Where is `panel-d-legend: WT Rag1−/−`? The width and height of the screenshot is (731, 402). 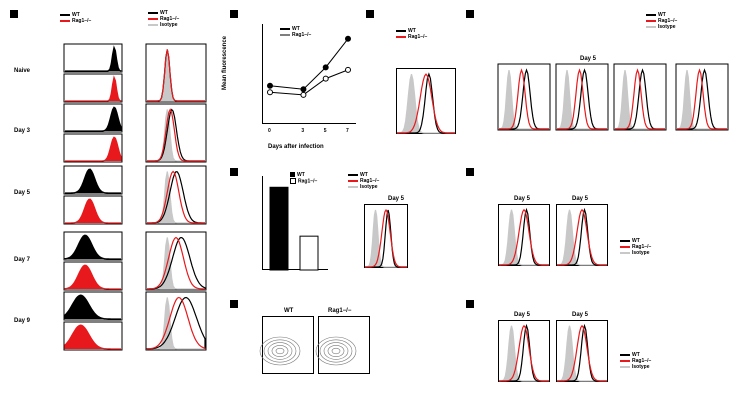
panel-d-legend: WT Rag1−/− is located at coordinates (411, 34).